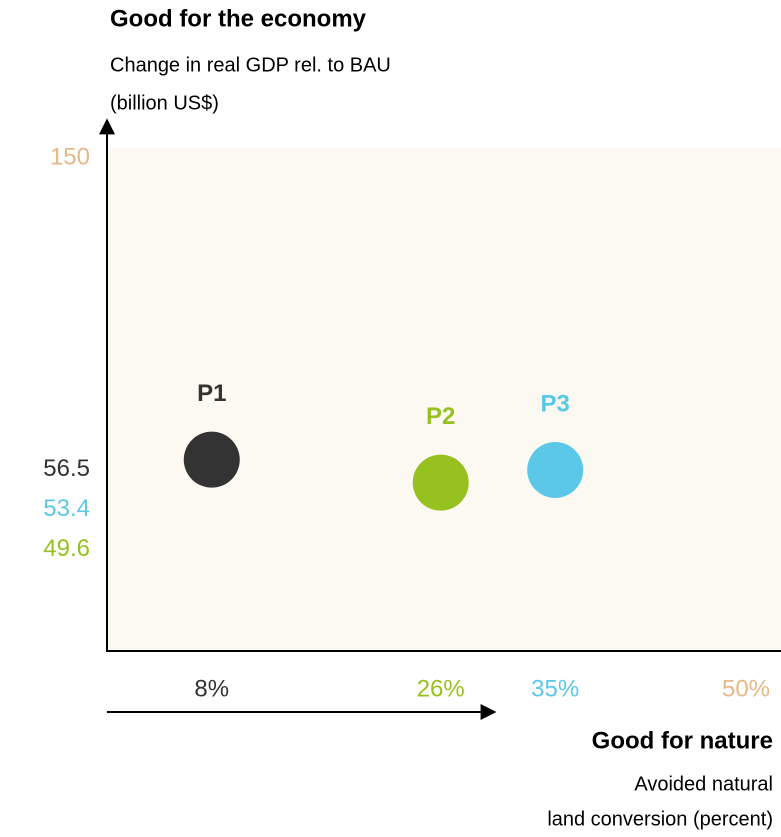  I want to click on x-tick-label: 26%, so click(441, 688).